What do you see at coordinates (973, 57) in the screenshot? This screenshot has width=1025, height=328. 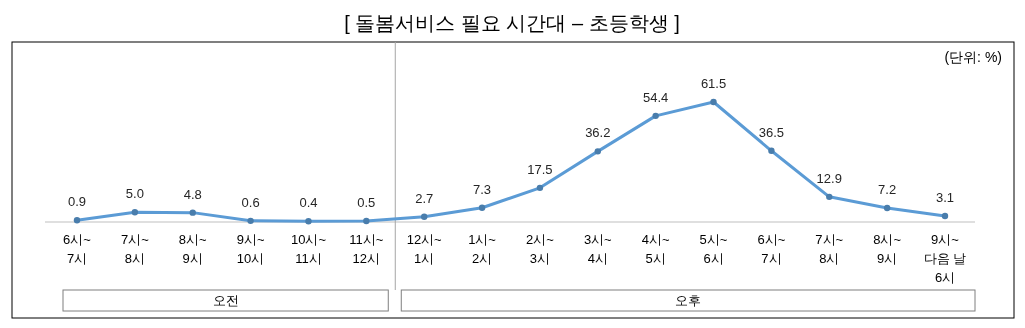 I see `text: (단위: %)` at bounding box center [973, 57].